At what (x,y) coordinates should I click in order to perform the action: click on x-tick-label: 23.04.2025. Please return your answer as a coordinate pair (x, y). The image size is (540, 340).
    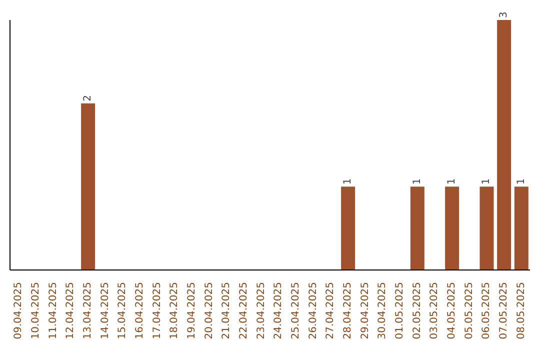
    Looking at the image, I should click on (261, 311).